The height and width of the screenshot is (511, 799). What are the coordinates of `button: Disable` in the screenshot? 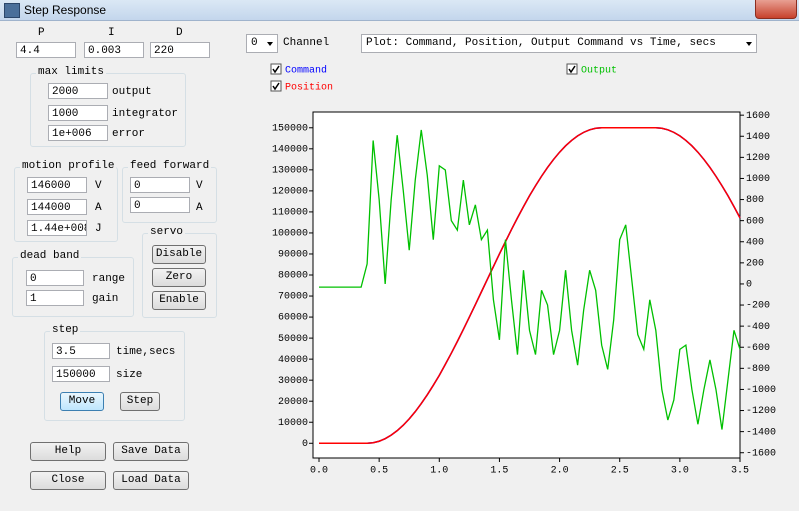 It's located at (179, 254).